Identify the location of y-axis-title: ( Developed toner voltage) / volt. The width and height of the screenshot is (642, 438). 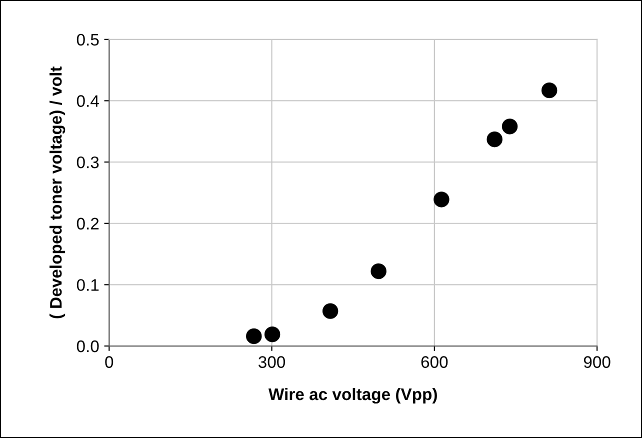
(58, 192).